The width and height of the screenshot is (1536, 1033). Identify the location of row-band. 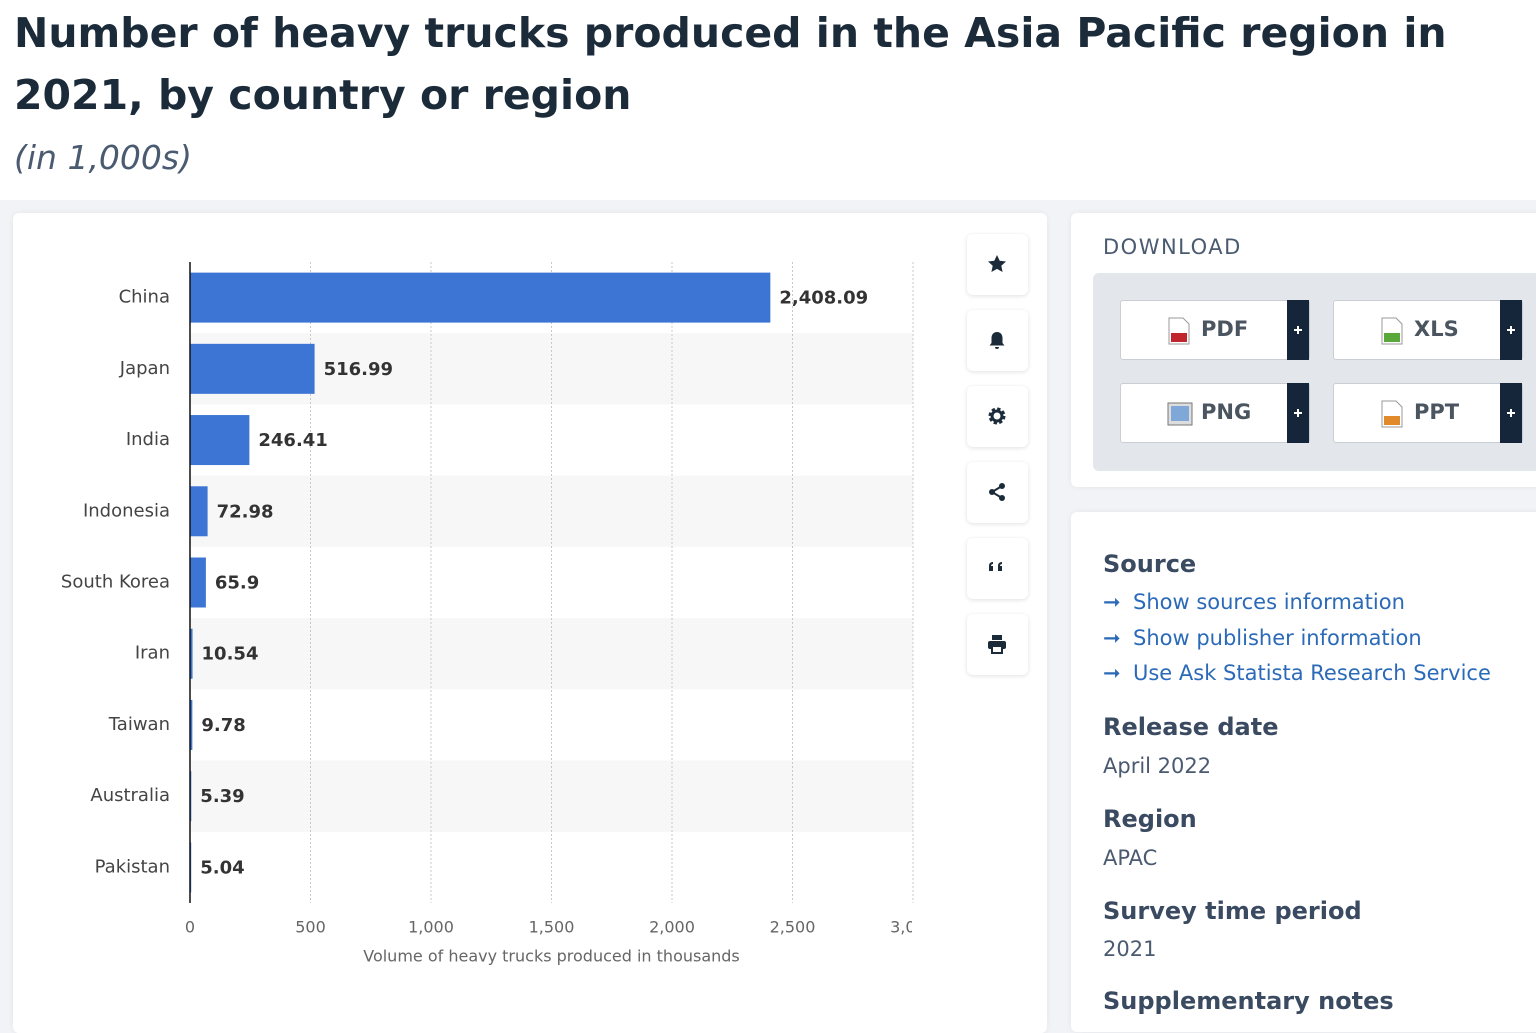
(551, 654).